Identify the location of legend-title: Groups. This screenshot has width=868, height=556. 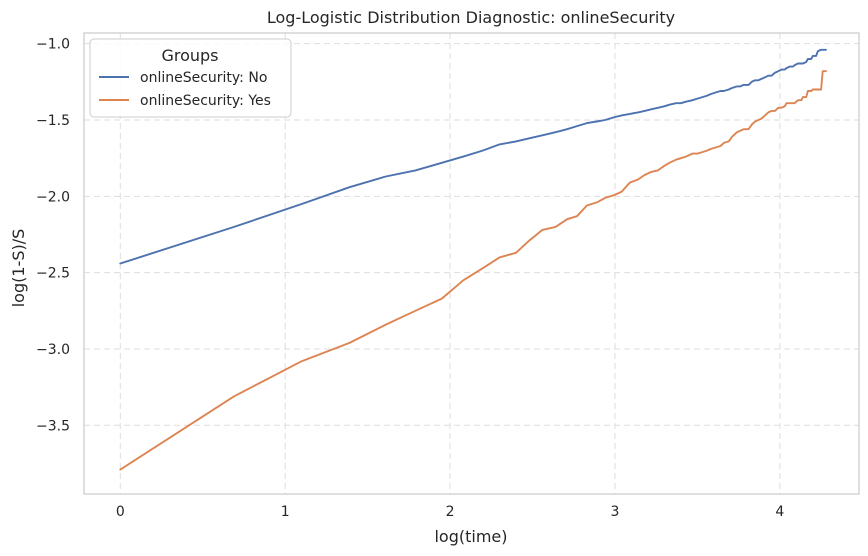
(189, 55).